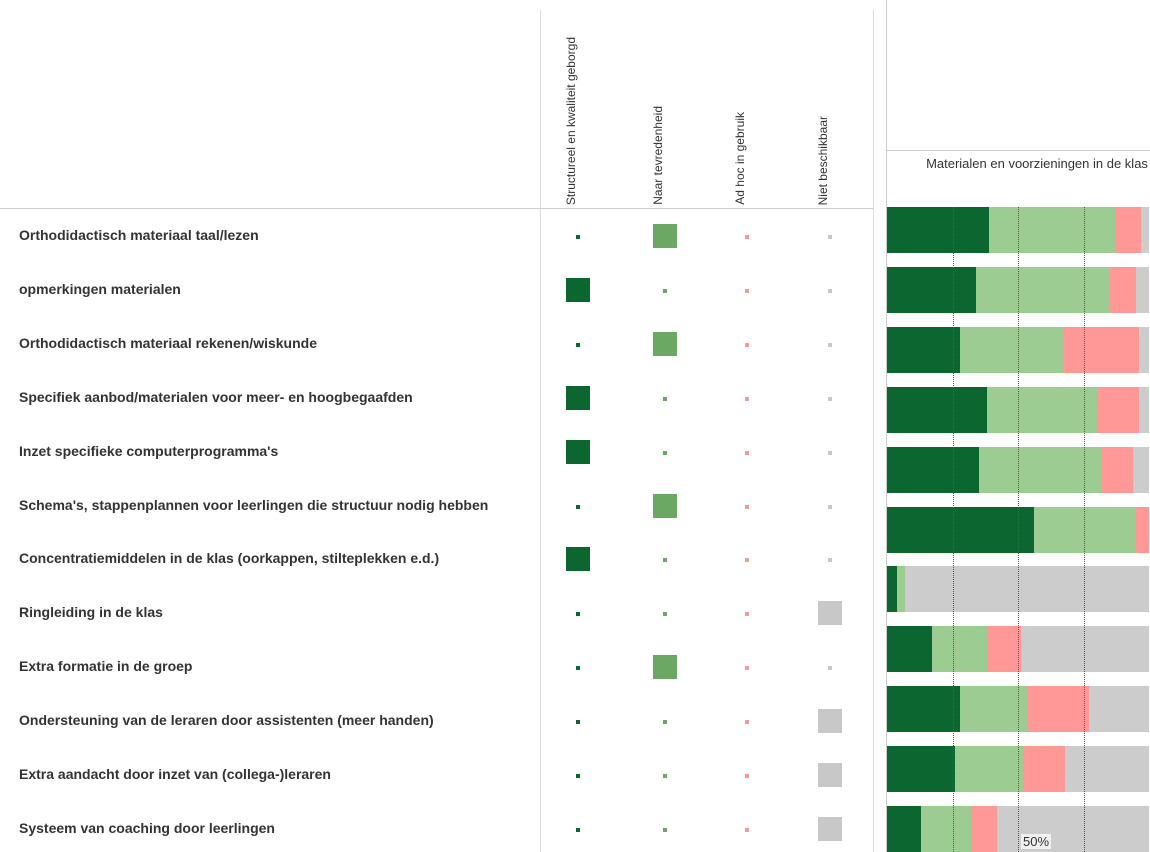  I want to click on x-tick-label: 50%, so click(1036, 841).